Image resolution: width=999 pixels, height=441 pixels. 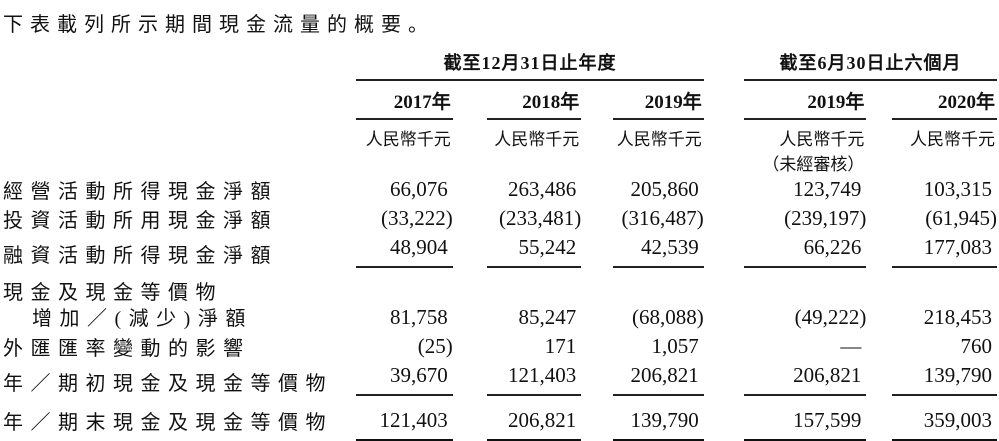 I want to click on row-label: 外匯匯率變動的影響, so click(x=127, y=349).